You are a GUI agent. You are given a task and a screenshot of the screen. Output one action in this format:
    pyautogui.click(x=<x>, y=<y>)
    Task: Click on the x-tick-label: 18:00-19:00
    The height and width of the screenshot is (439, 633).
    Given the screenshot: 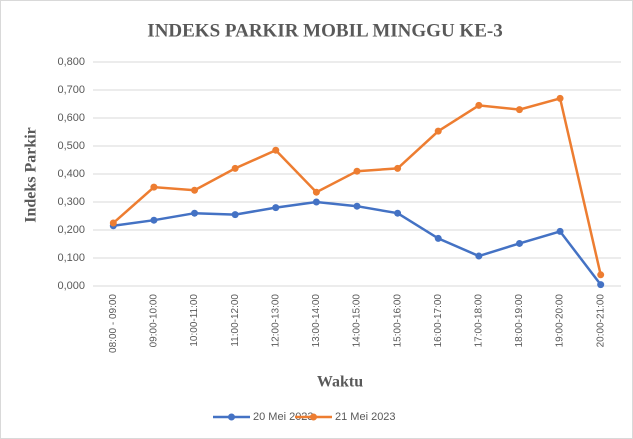 What is the action you would take?
    pyautogui.click(x=519, y=321)
    